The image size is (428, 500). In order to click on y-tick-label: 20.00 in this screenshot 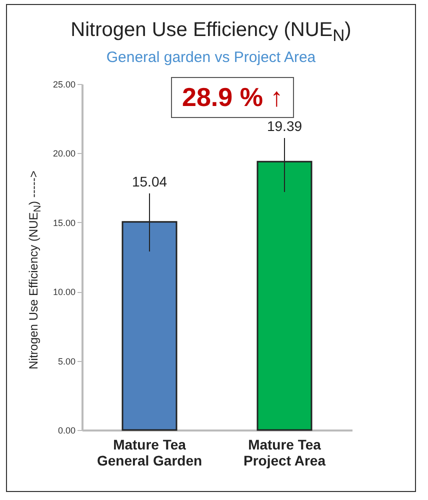, I will do `click(64, 153)`.